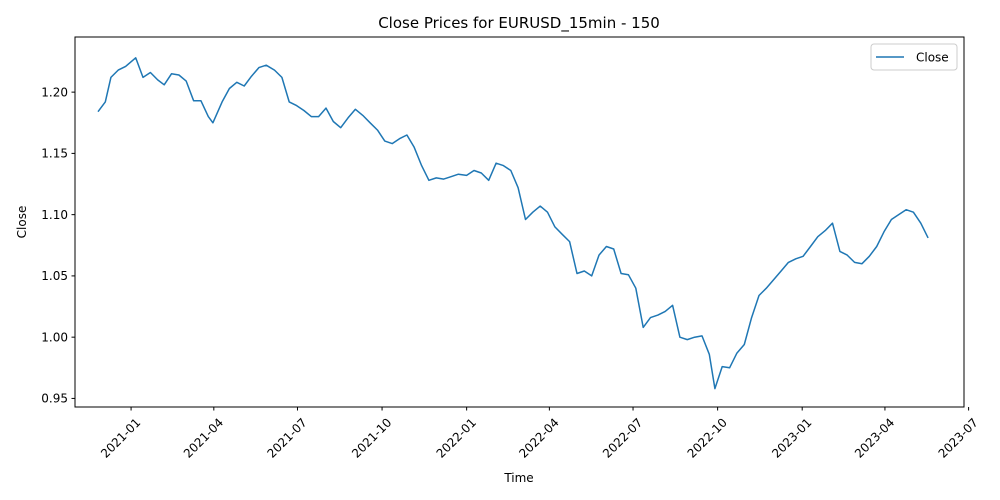  I want to click on x-axis-title: Time, so click(518, 478).